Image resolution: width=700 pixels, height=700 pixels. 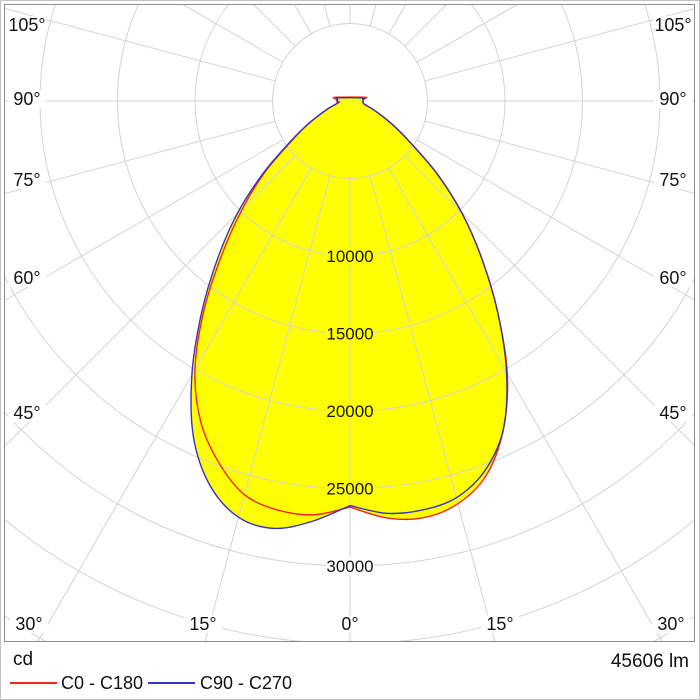 I want to click on ring-label-20000: 20000, so click(x=349, y=411).